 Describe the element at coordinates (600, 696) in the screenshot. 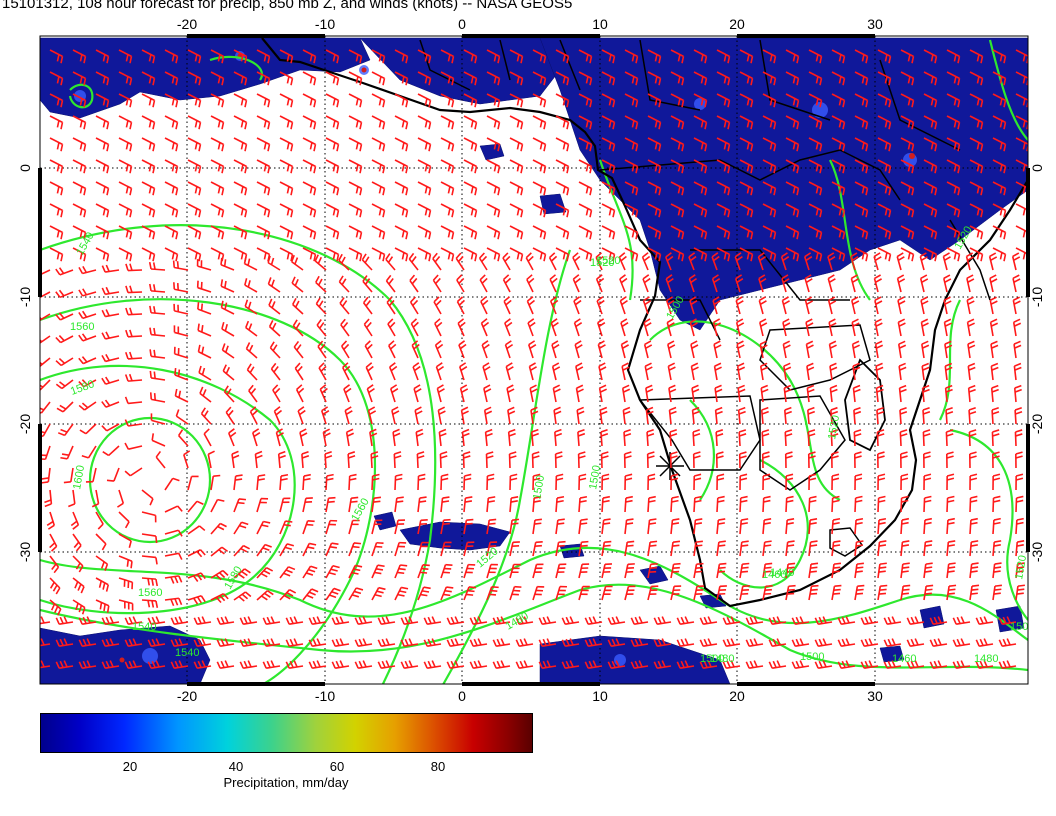

I see `longitude-label: 10` at that location.